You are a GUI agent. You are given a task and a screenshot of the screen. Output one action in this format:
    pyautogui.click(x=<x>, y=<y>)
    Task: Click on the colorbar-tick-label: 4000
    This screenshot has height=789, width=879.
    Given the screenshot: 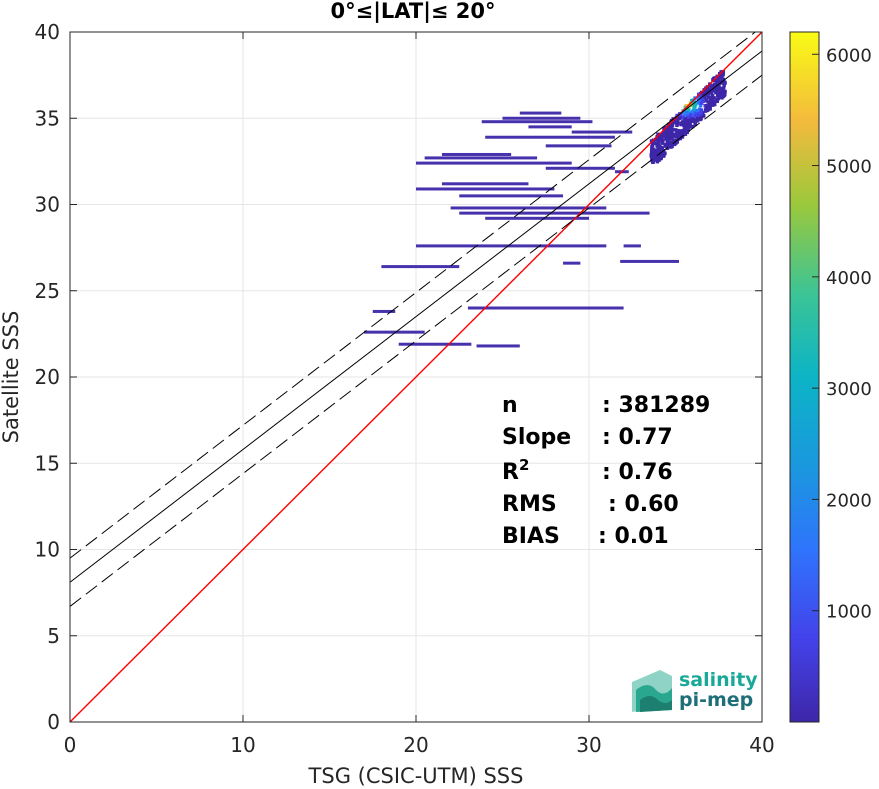 What is the action you would take?
    pyautogui.click(x=849, y=278)
    